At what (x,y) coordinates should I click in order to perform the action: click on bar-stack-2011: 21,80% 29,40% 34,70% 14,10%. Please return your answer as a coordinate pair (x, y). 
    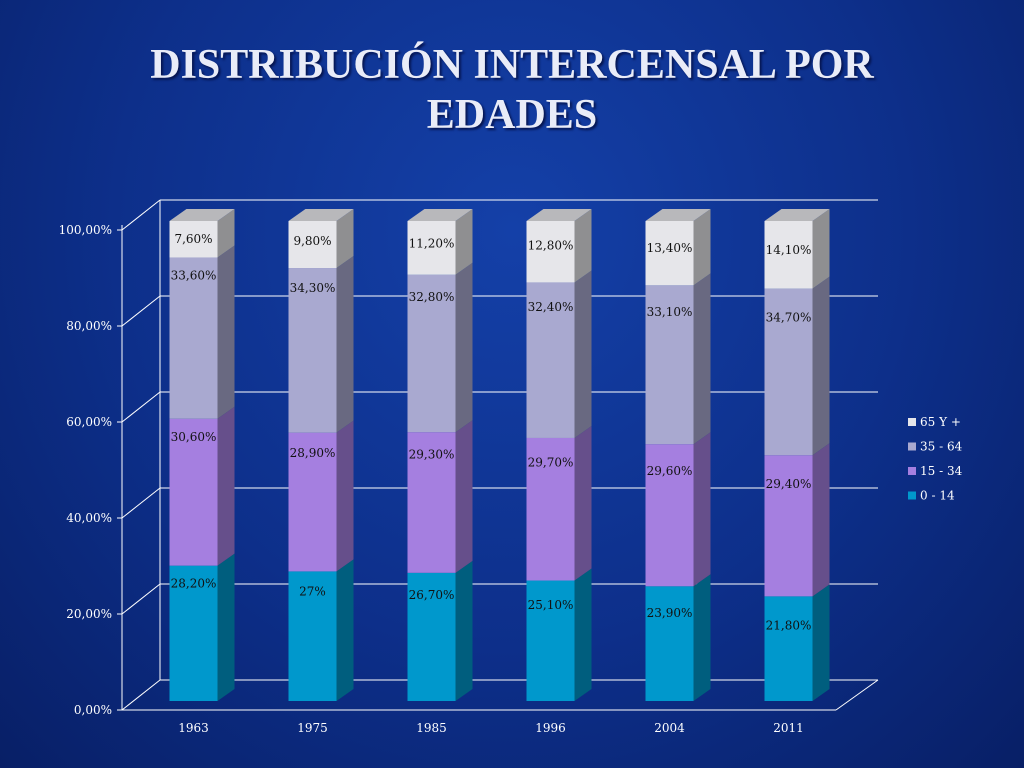
    Looking at the image, I should click on (797, 455).